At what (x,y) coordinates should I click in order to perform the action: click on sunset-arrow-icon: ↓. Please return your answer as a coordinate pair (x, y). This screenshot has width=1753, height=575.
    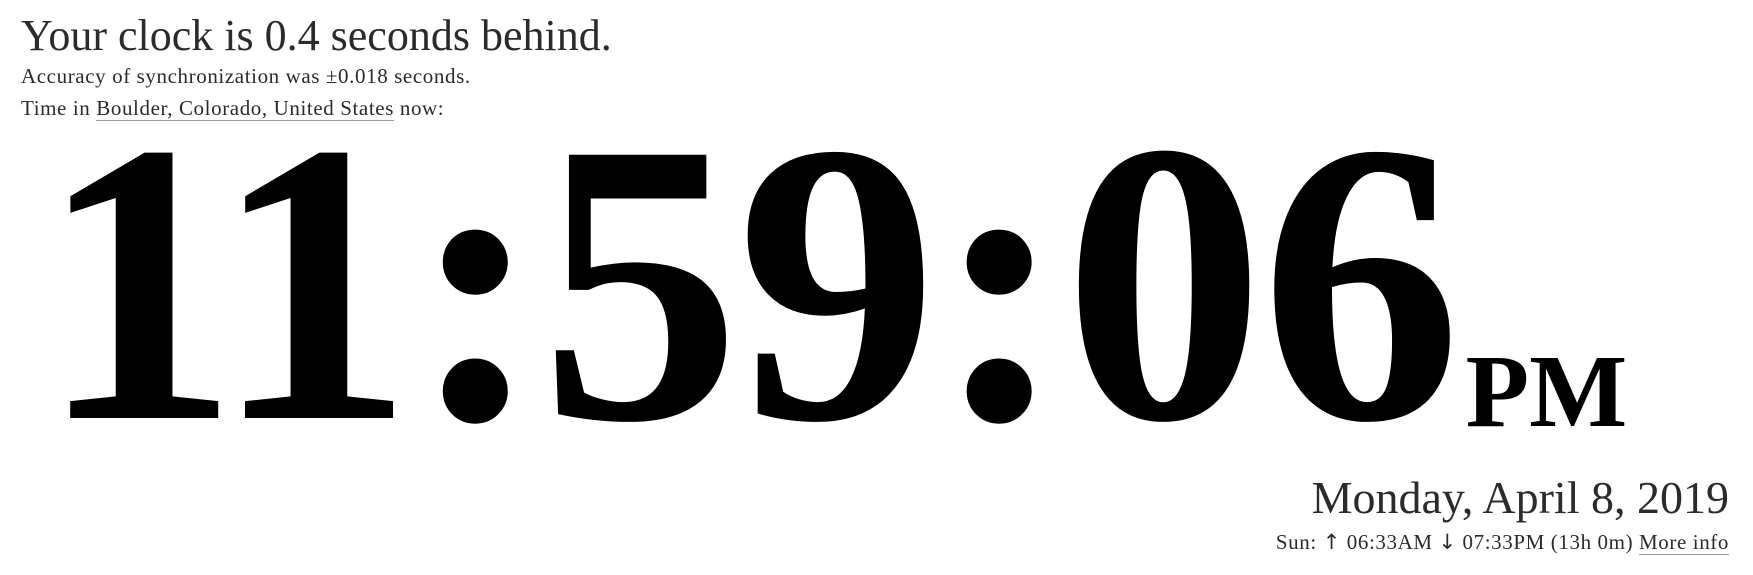
    Looking at the image, I should click on (1447, 542).